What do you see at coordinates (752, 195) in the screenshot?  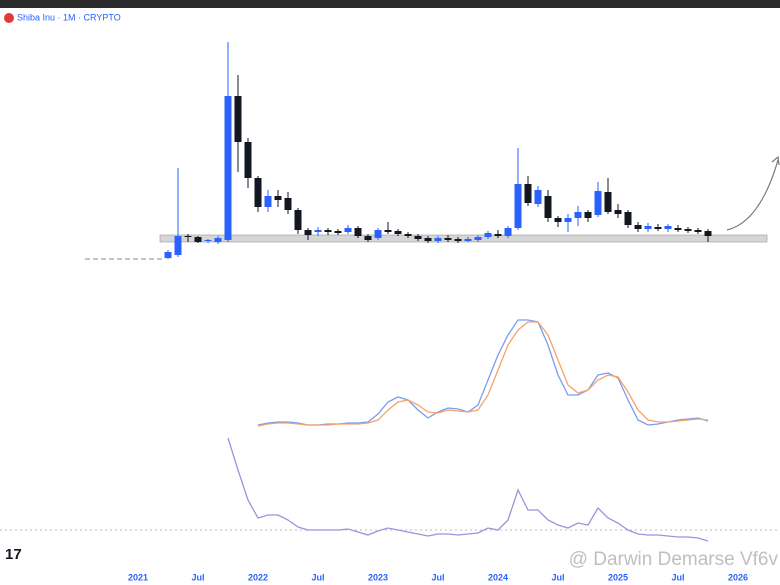 I see `projection-arrow` at bounding box center [752, 195].